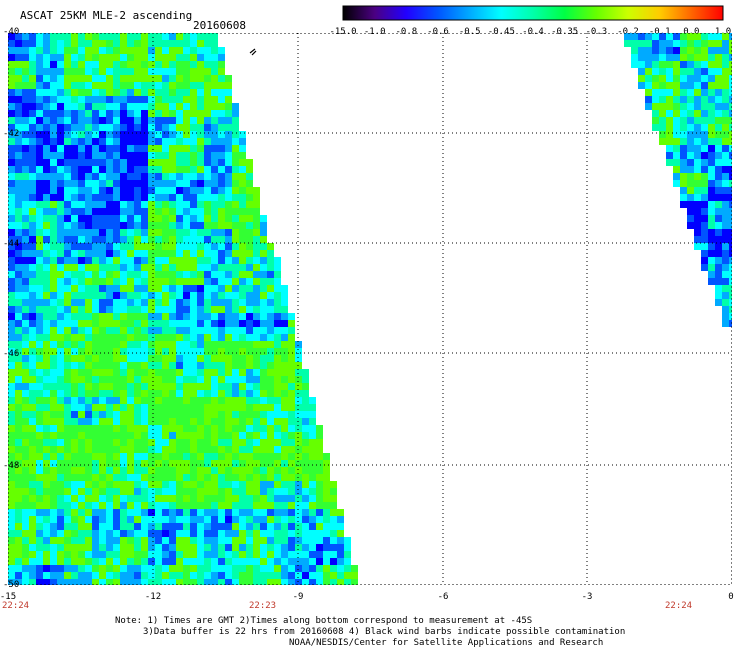 The image size is (740, 650). I want to click on lon-label-12: -12, so click(153, 597).